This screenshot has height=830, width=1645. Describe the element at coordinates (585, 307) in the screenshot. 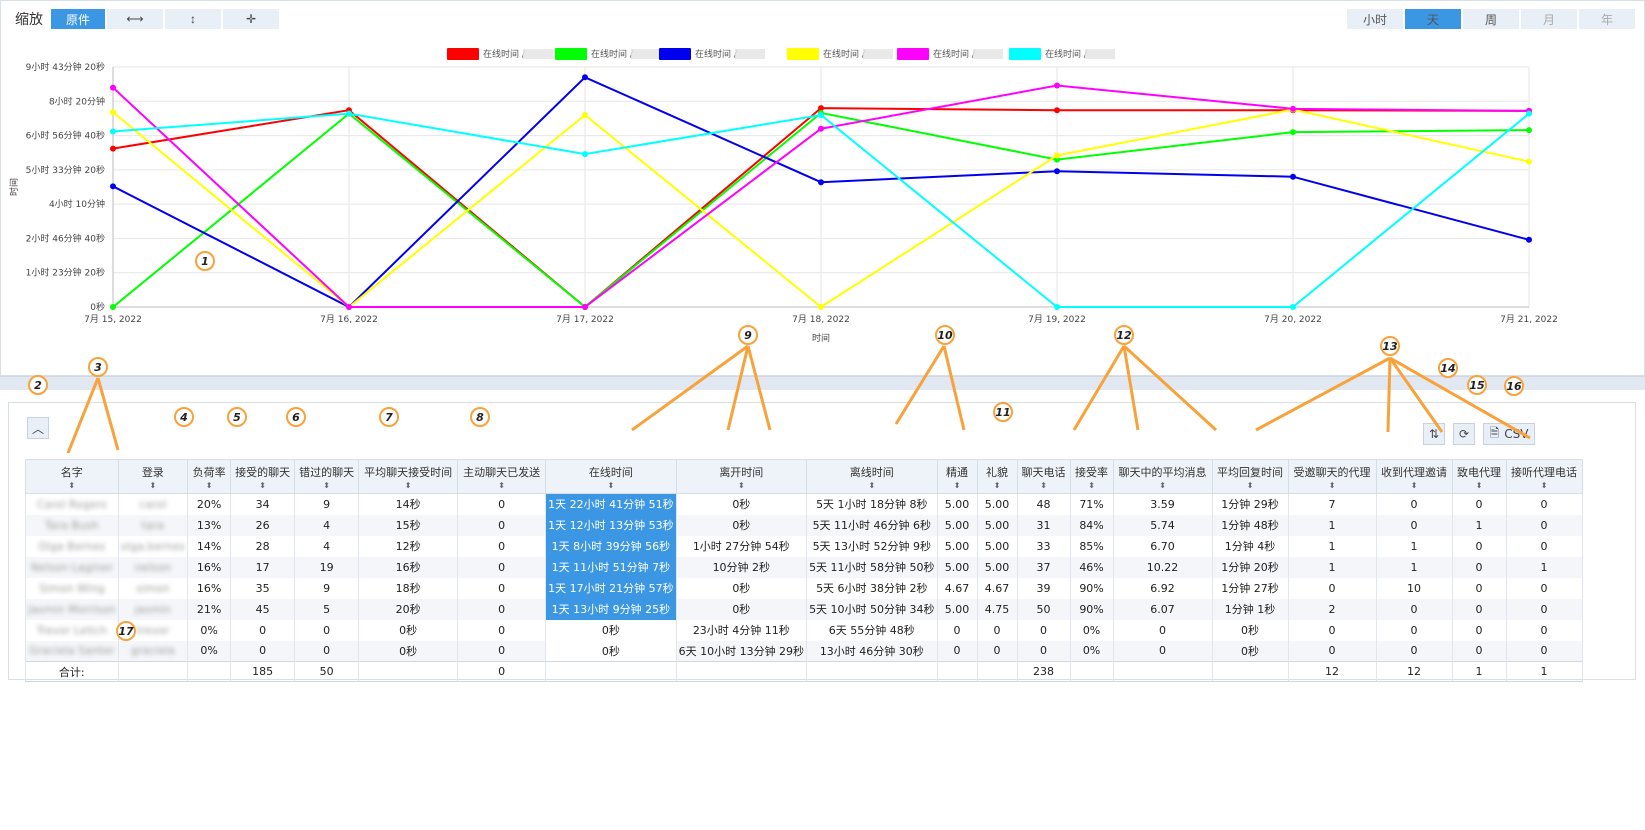

I see `series-5-point` at that location.